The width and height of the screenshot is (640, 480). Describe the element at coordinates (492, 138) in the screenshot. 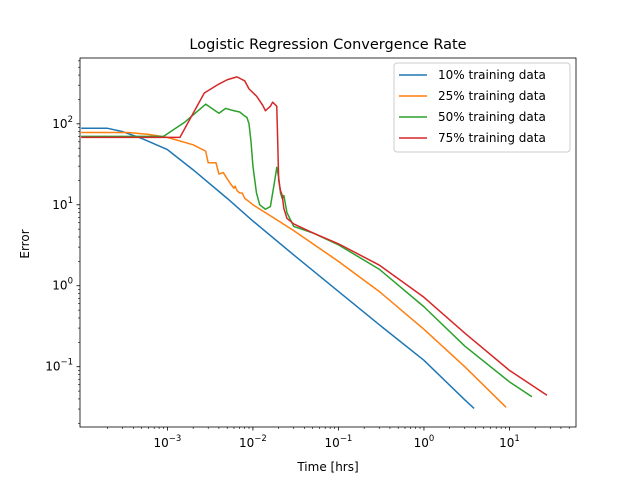

I see `legend-label: 75% training data` at that location.